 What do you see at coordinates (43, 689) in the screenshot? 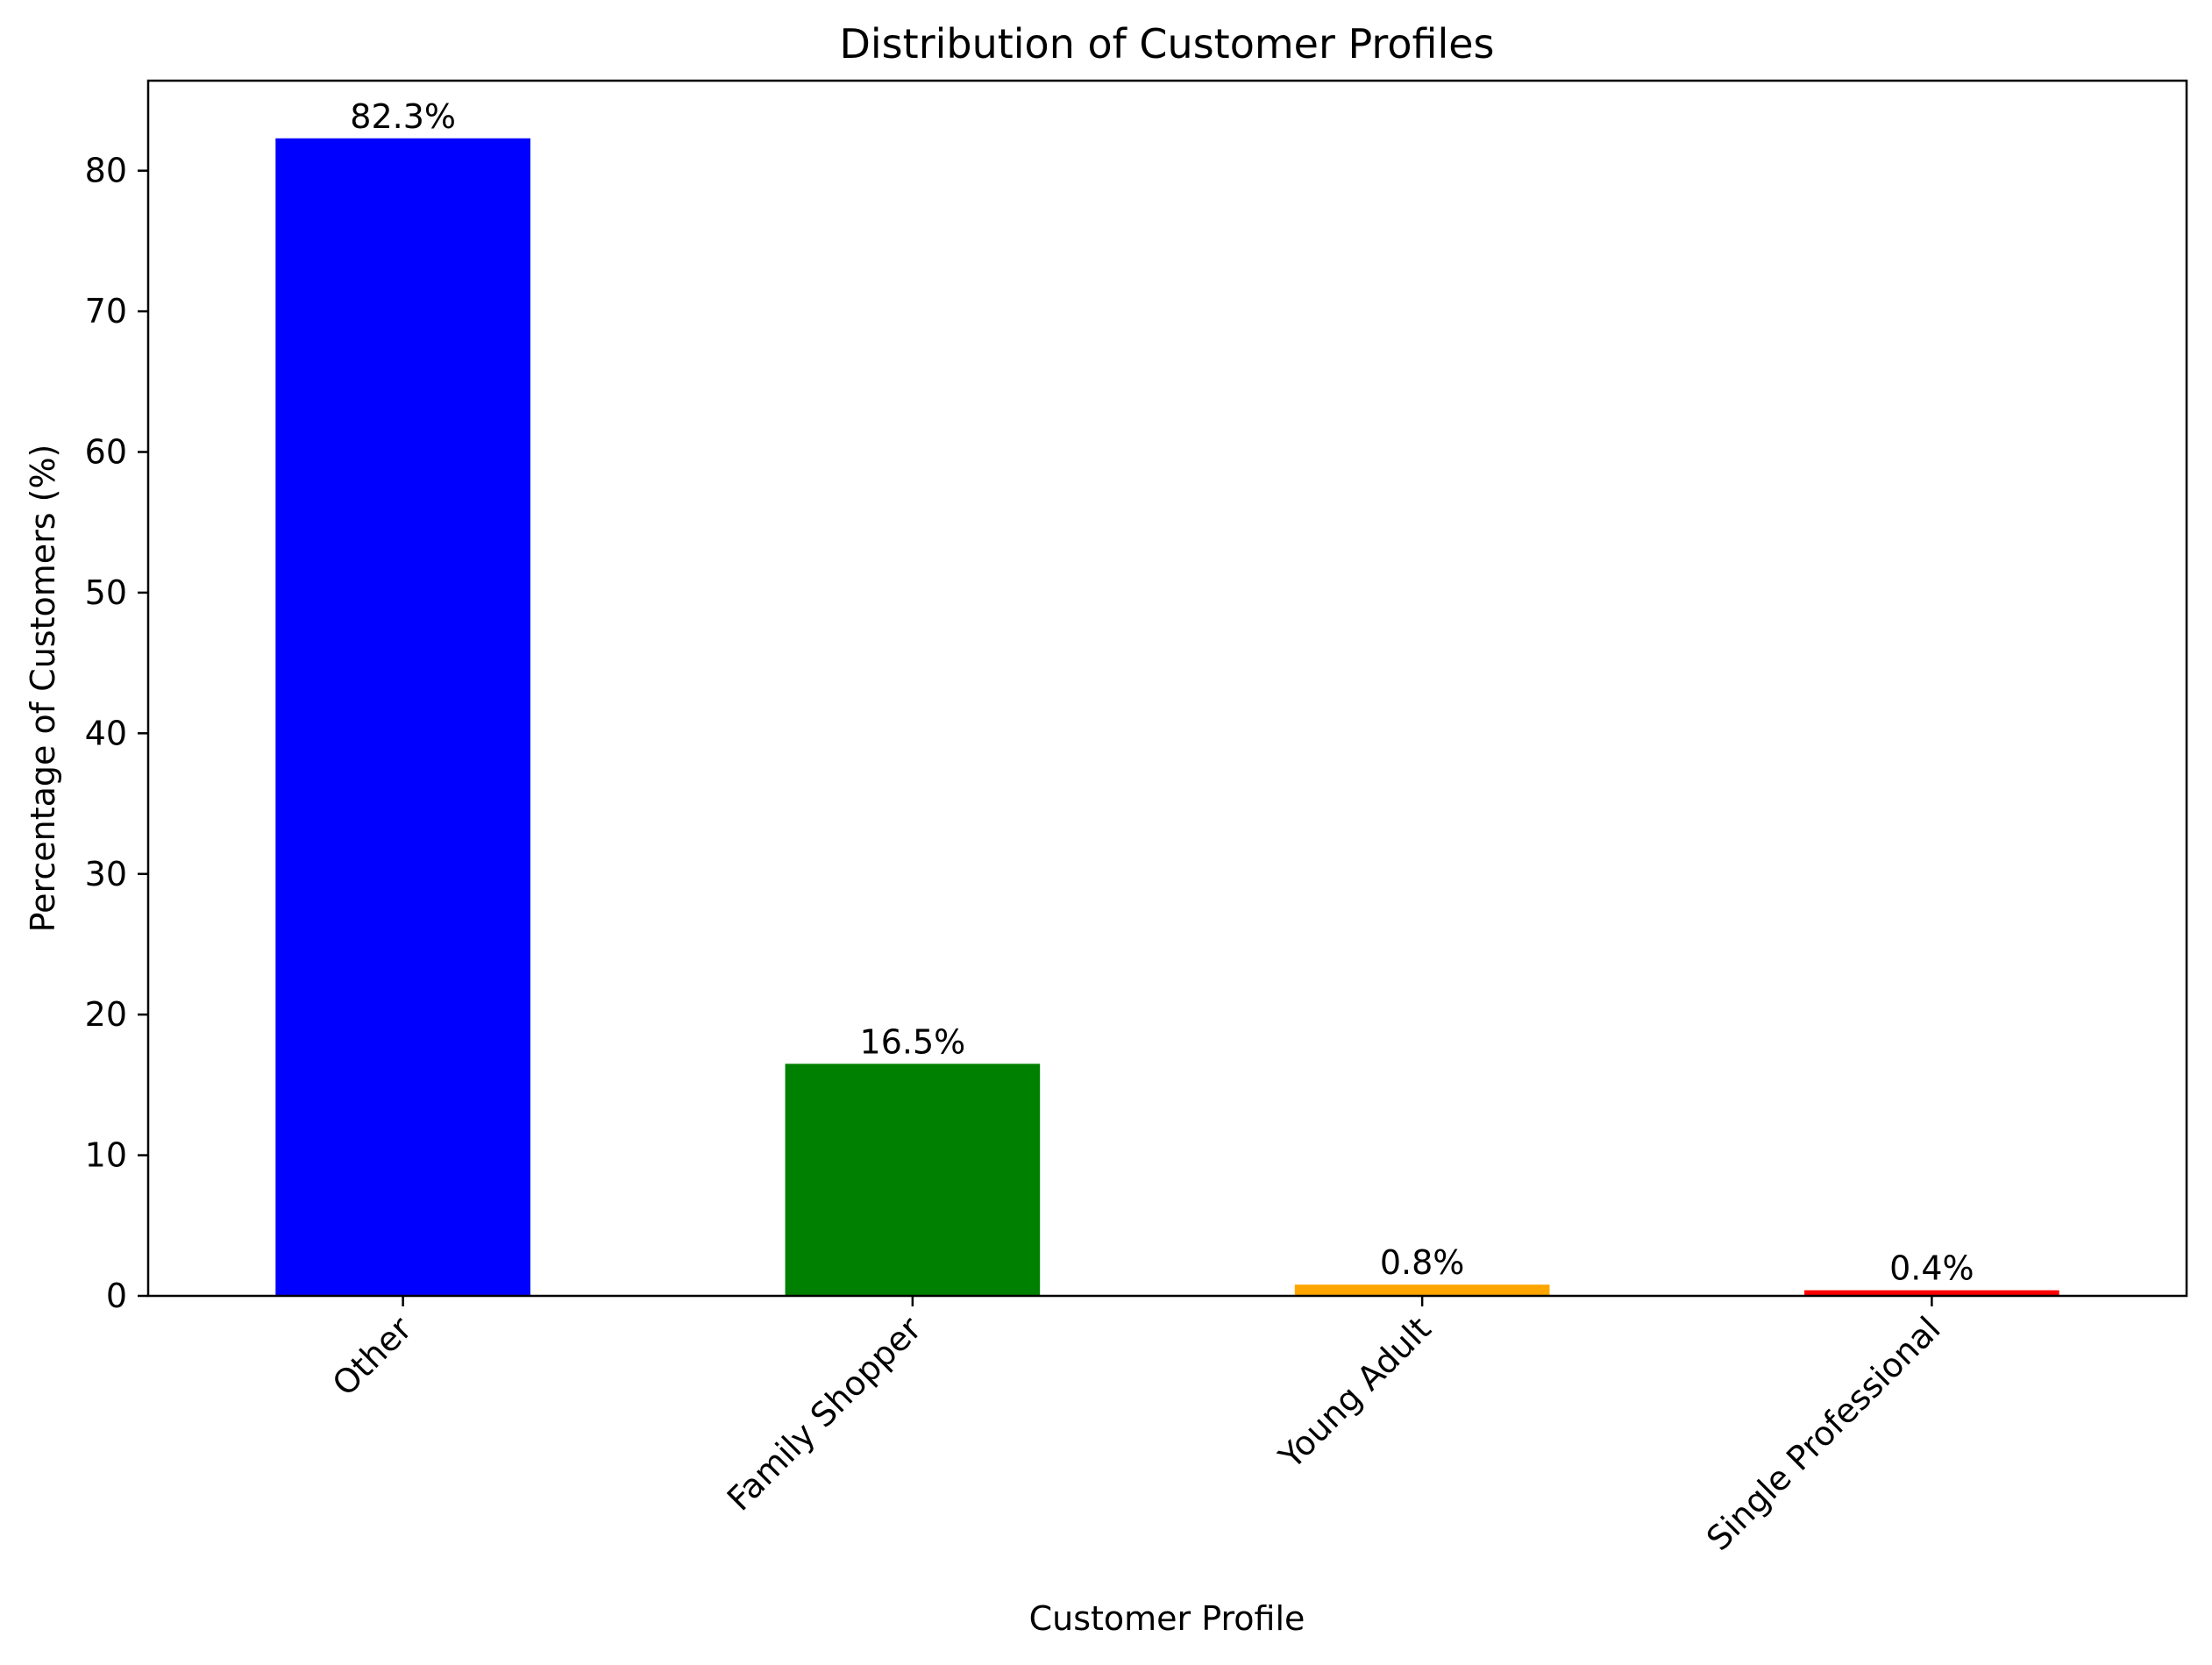
I see `y-axis-title: Percentage of Customers (%)` at bounding box center [43, 689].